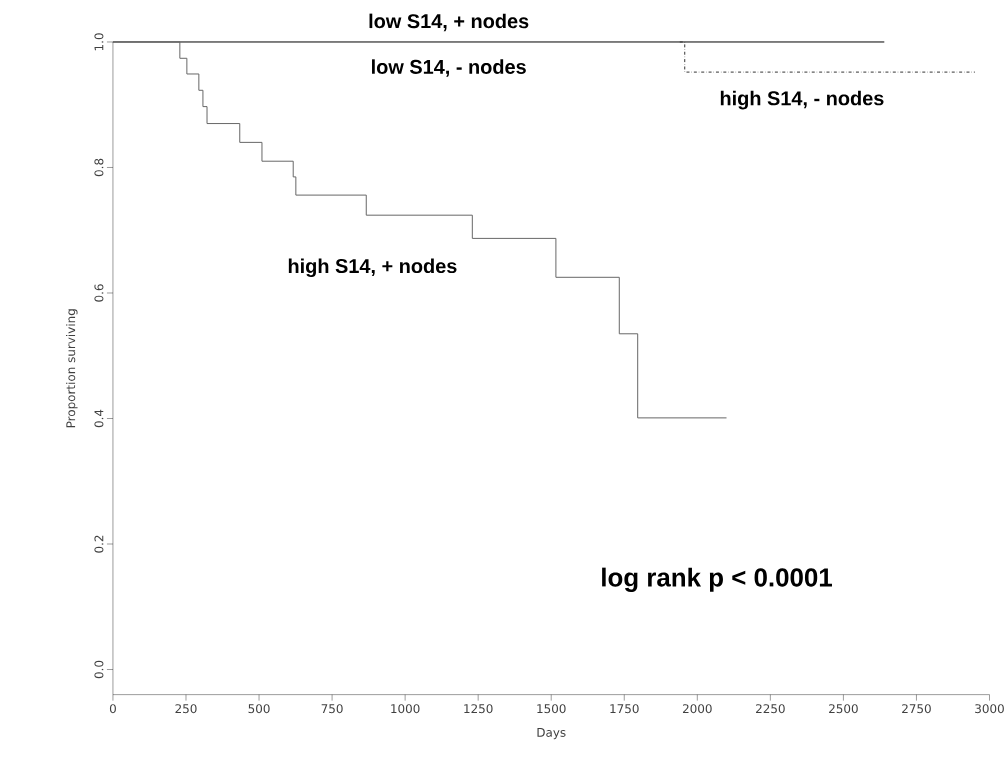 The image size is (1008, 763). I want to click on y-axis-title: Proportion surviving, so click(72, 368).